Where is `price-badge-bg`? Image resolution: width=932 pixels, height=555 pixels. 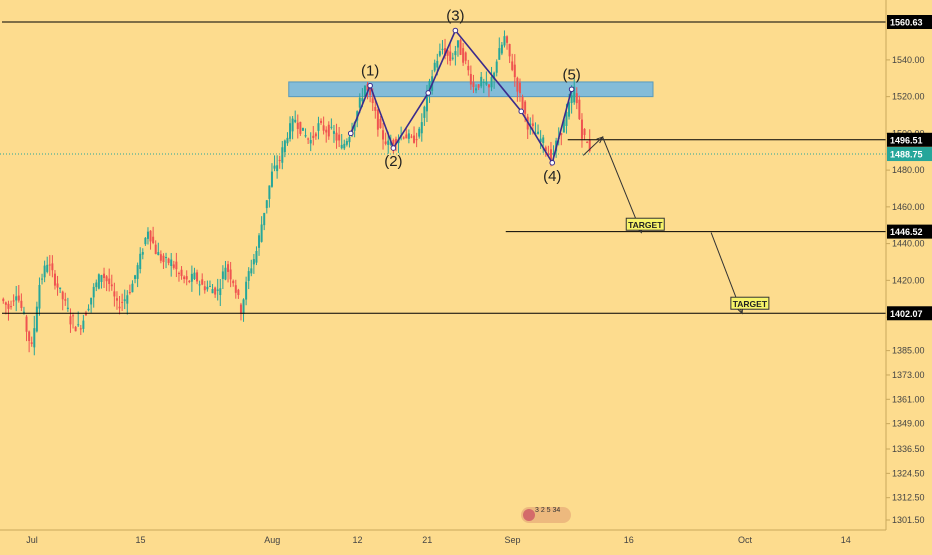
price-badge-bg is located at coordinates (909, 22).